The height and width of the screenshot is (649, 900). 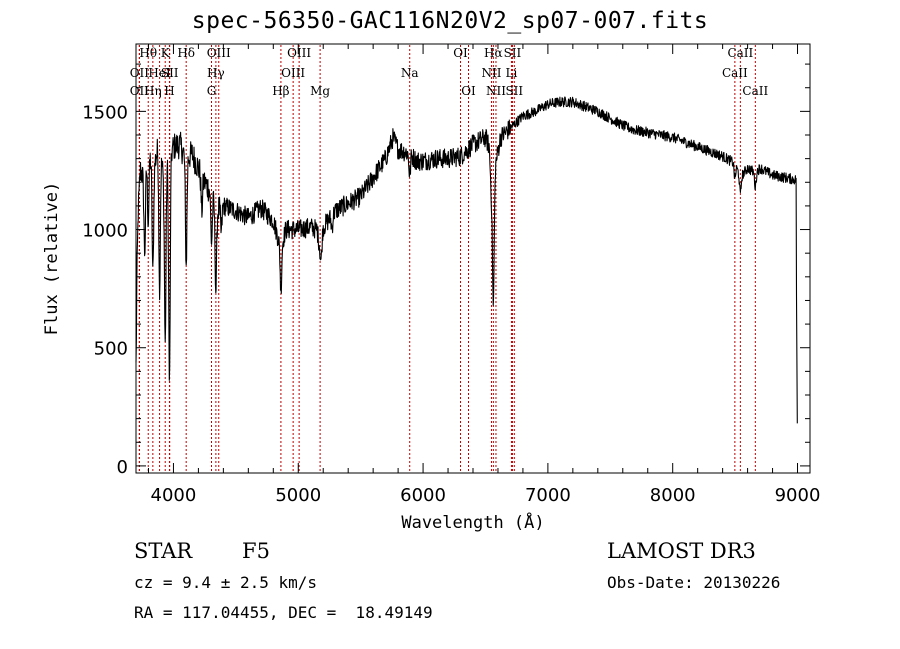 What do you see at coordinates (153, 91) in the screenshot?
I see `line-label: Hη` at bounding box center [153, 91].